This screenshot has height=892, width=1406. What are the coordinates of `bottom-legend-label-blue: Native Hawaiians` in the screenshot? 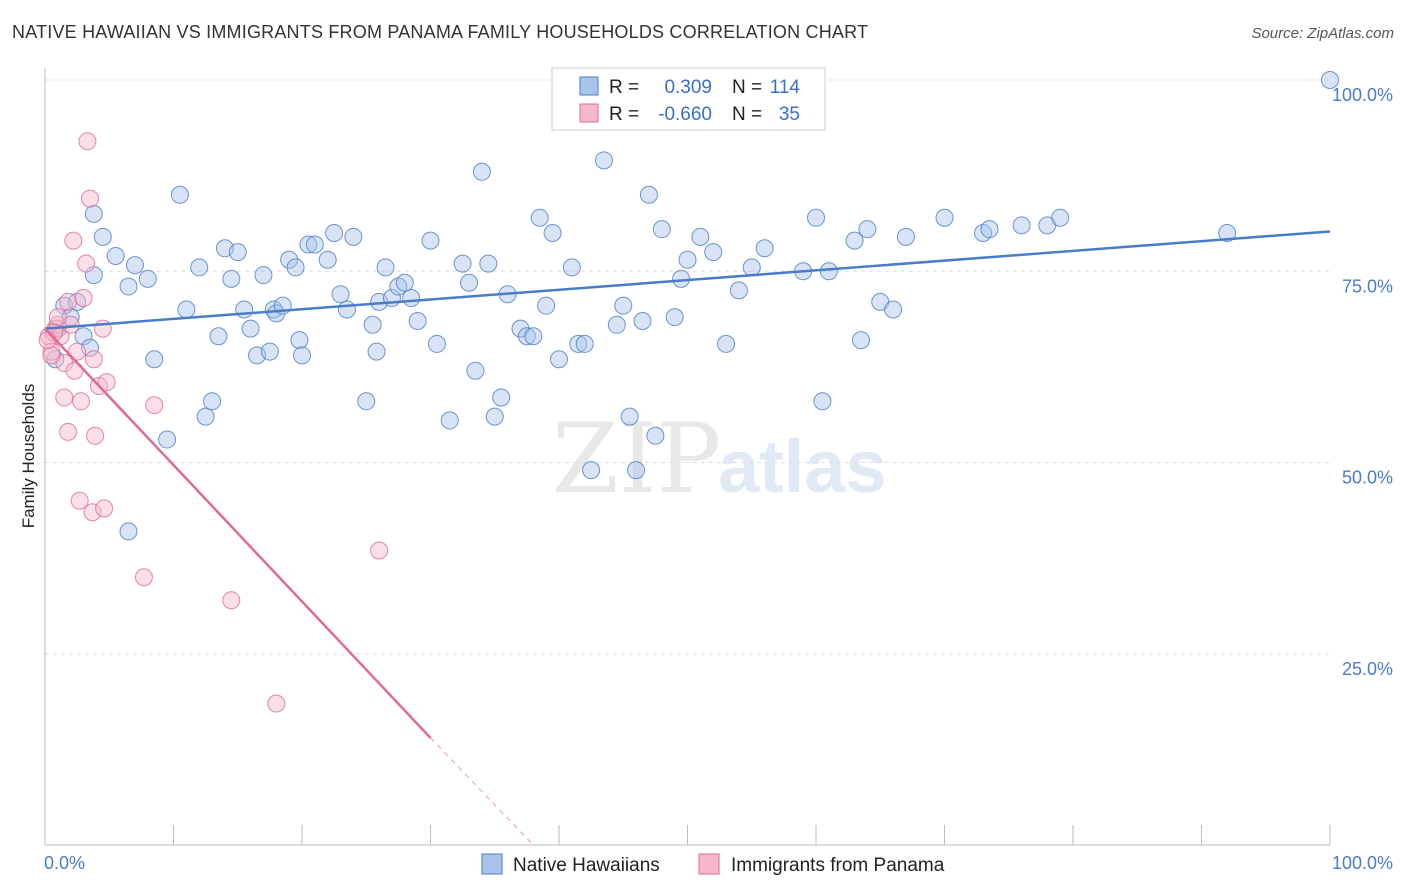 It's located at (586, 865).